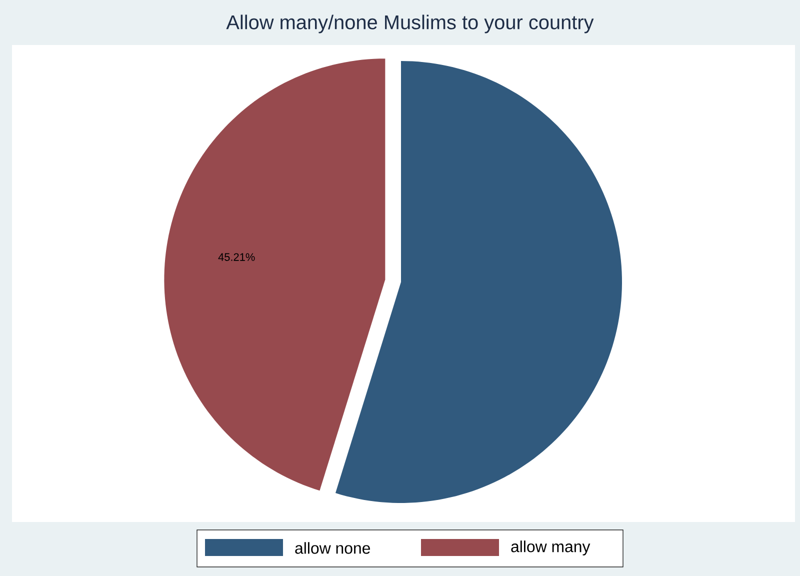 The height and width of the screenshot is (576, 800). What do you see at coordinates (410, 24) in the screenshot?
I see `chart-title: Allow many/none Muslims to your country` at bounding box center [410, 24].